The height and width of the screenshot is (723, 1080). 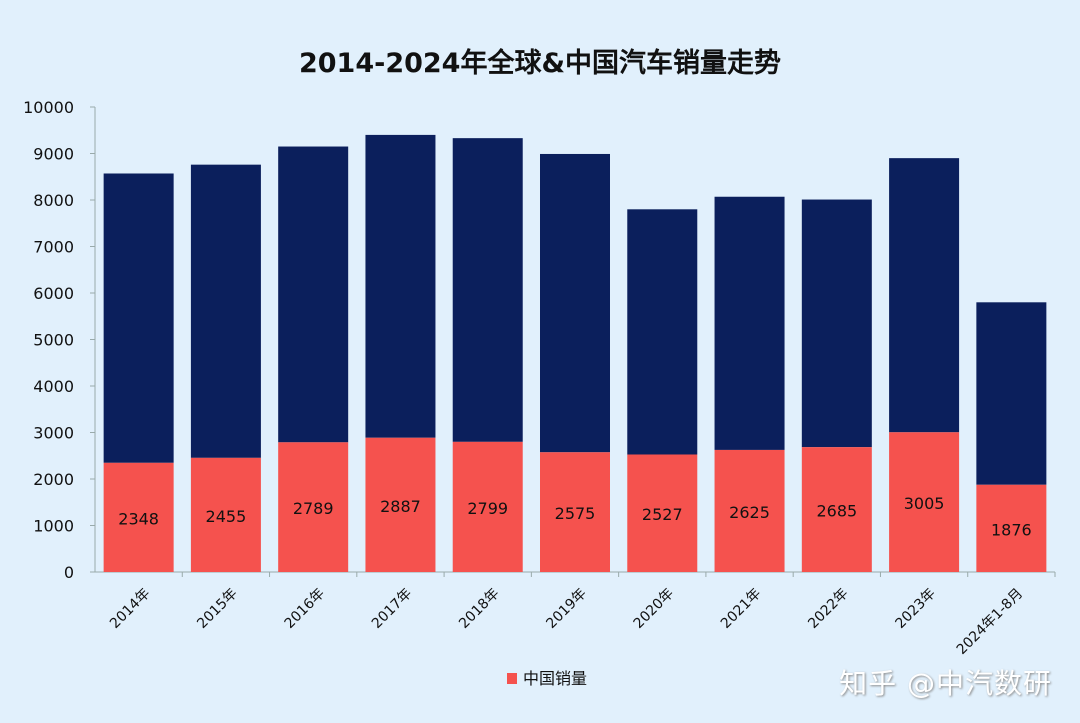 I want to click on x-tick-label: 2019年, so click(x=566, y=609).